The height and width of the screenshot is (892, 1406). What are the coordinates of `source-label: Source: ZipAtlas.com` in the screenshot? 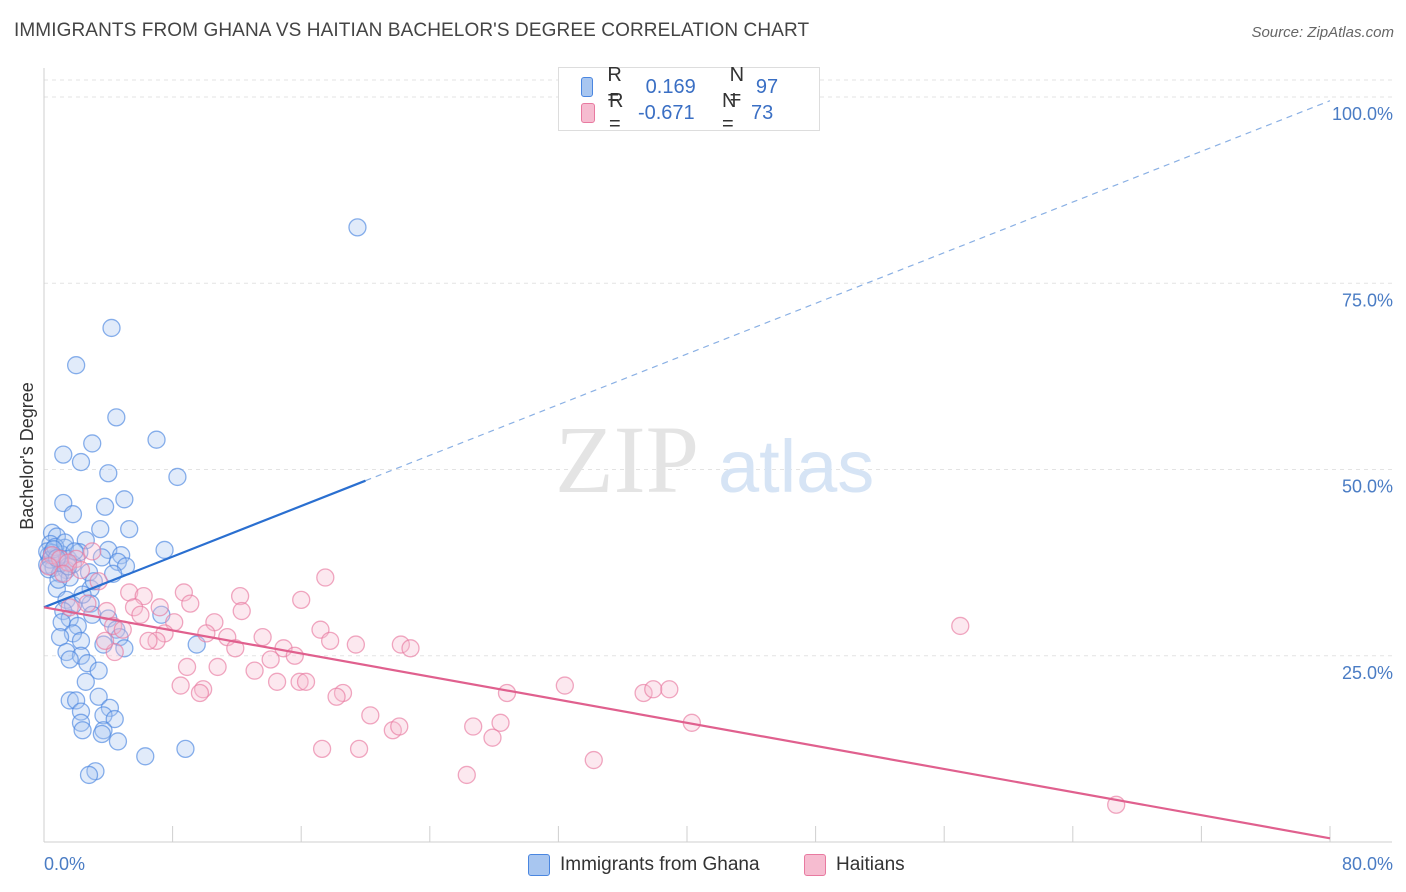 It's located at (1322, 32).